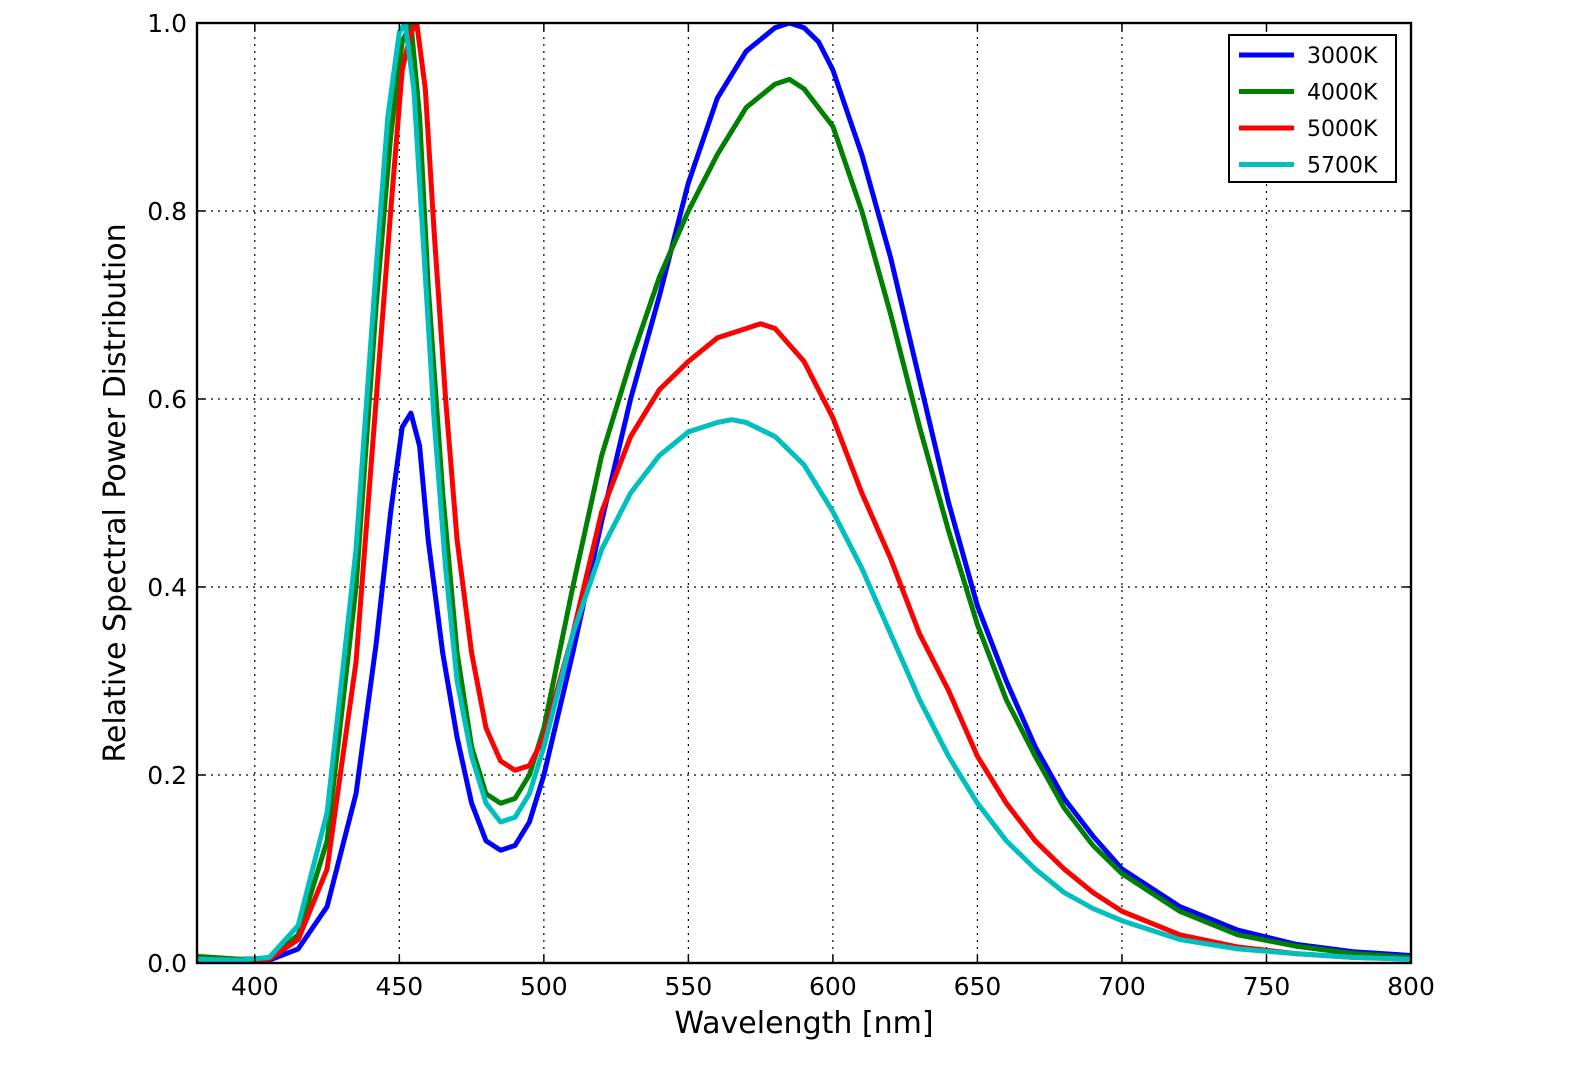 This screenshot has height=1092, width=1584. Describe the element at coordinates (255, 986) in the screenshot. I see `x-tick-label: 400` at that location.